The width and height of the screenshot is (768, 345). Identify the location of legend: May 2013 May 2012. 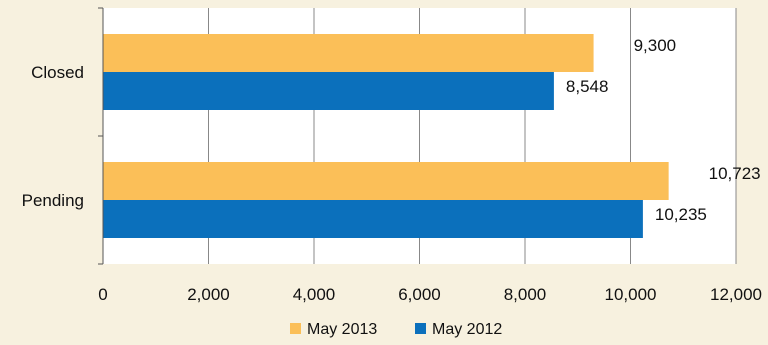
(396, 329).